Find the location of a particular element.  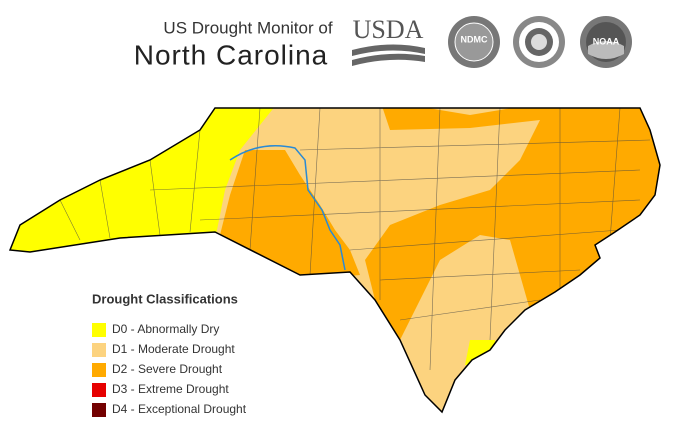

usda-logo: USDA is located at coordinates (388, 40).